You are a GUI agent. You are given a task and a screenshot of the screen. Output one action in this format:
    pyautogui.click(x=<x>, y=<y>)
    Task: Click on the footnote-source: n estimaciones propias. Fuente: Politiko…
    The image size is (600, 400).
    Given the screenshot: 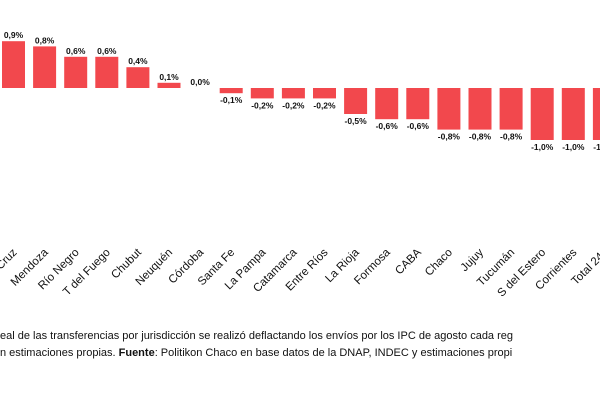 What is the action you would take?
    pyautogui.click(x=300, y=353)
    